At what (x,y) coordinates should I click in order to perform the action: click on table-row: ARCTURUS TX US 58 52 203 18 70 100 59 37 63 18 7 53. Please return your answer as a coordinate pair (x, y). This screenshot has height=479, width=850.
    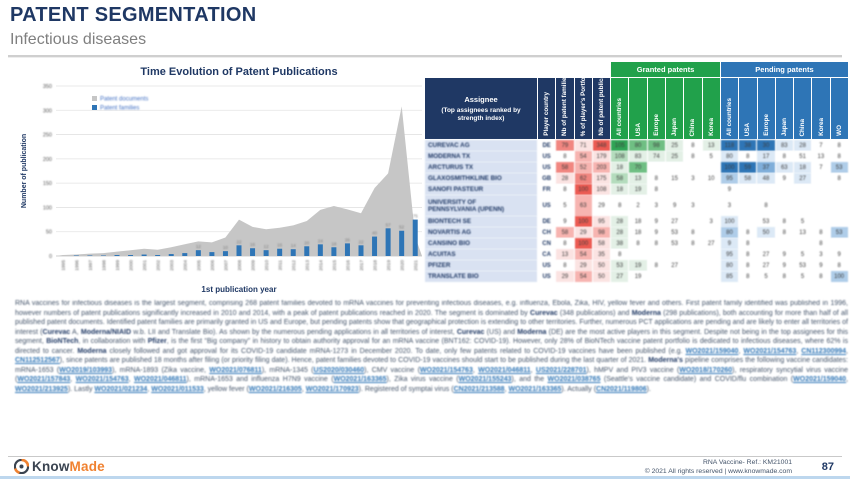
    Looking at the image, I should click on (637, 168).